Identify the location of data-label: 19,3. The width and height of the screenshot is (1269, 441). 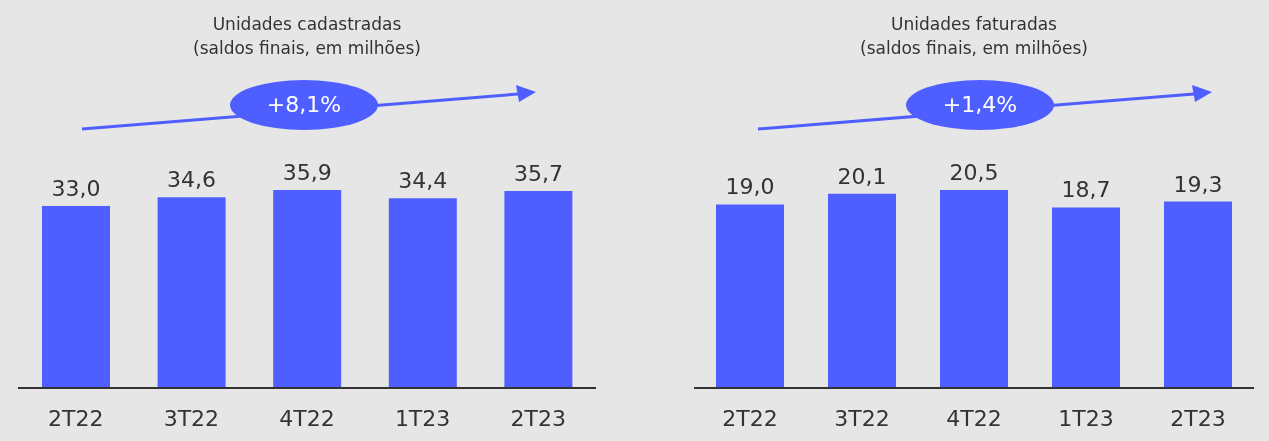
(1198, 184).